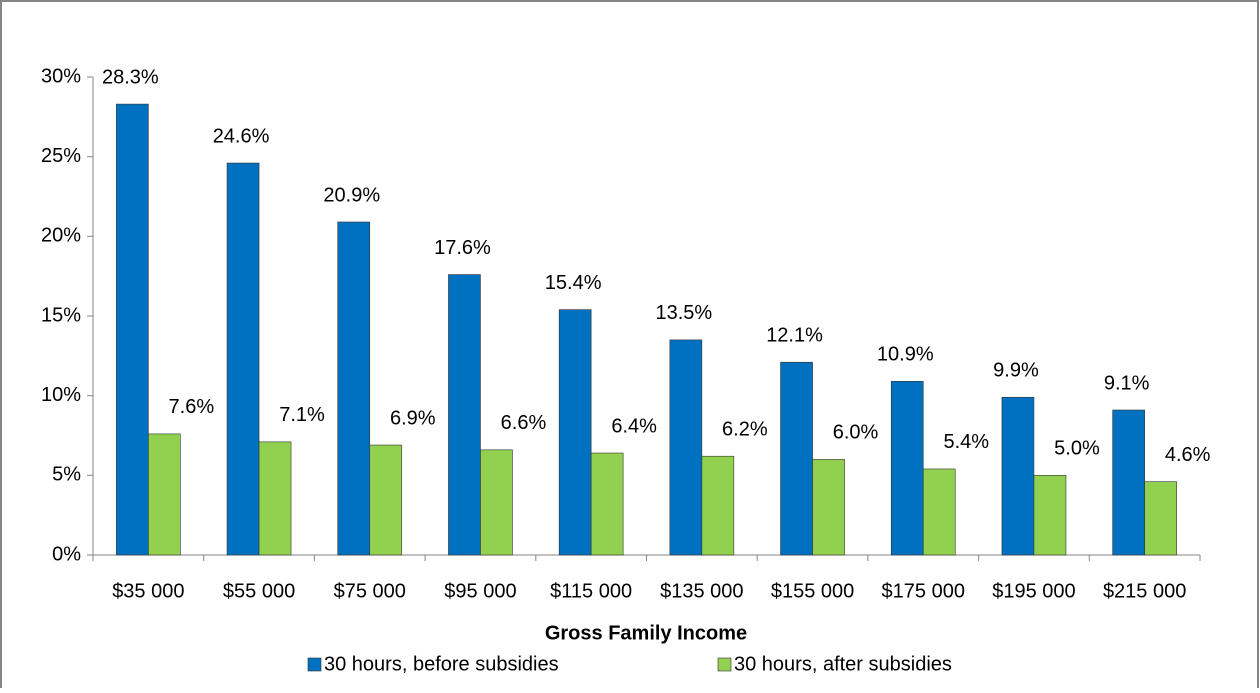 This screenshot has height=693, width=1260. I want to click on y-tick-label: 10%, so click(61, 395).